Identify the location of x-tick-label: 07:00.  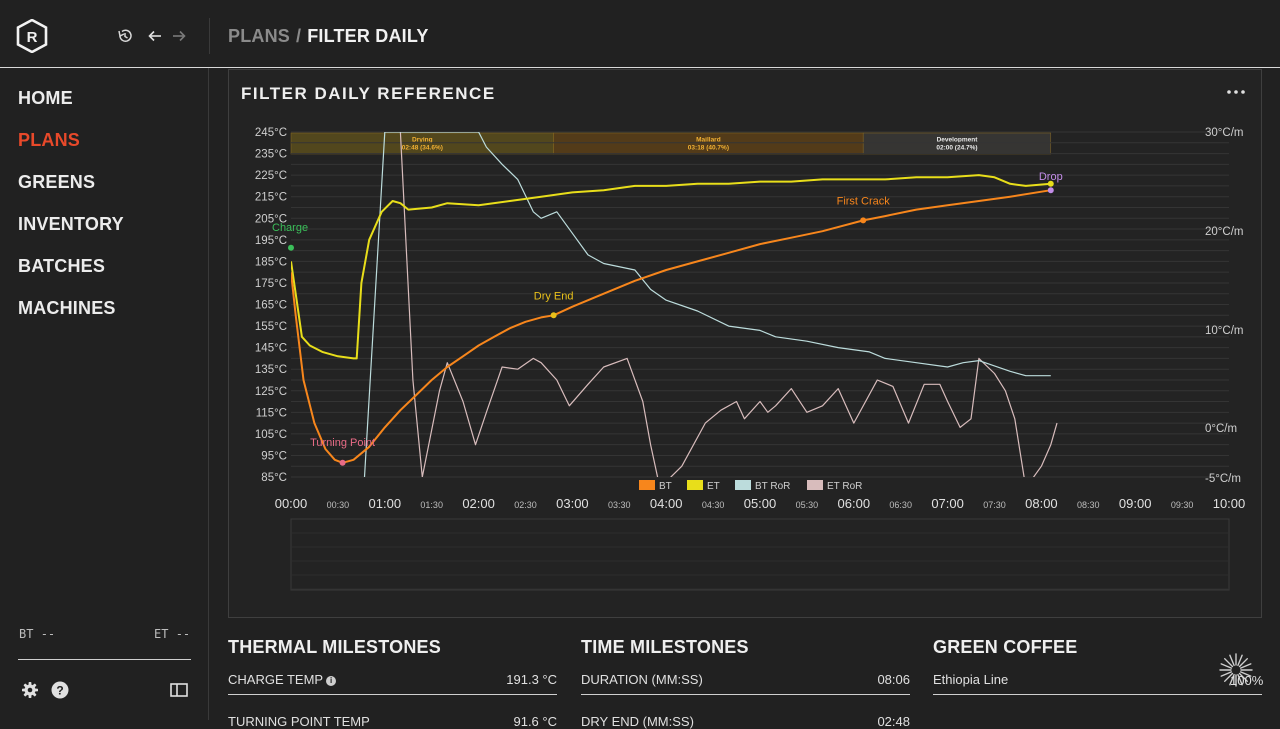
(947, 503).